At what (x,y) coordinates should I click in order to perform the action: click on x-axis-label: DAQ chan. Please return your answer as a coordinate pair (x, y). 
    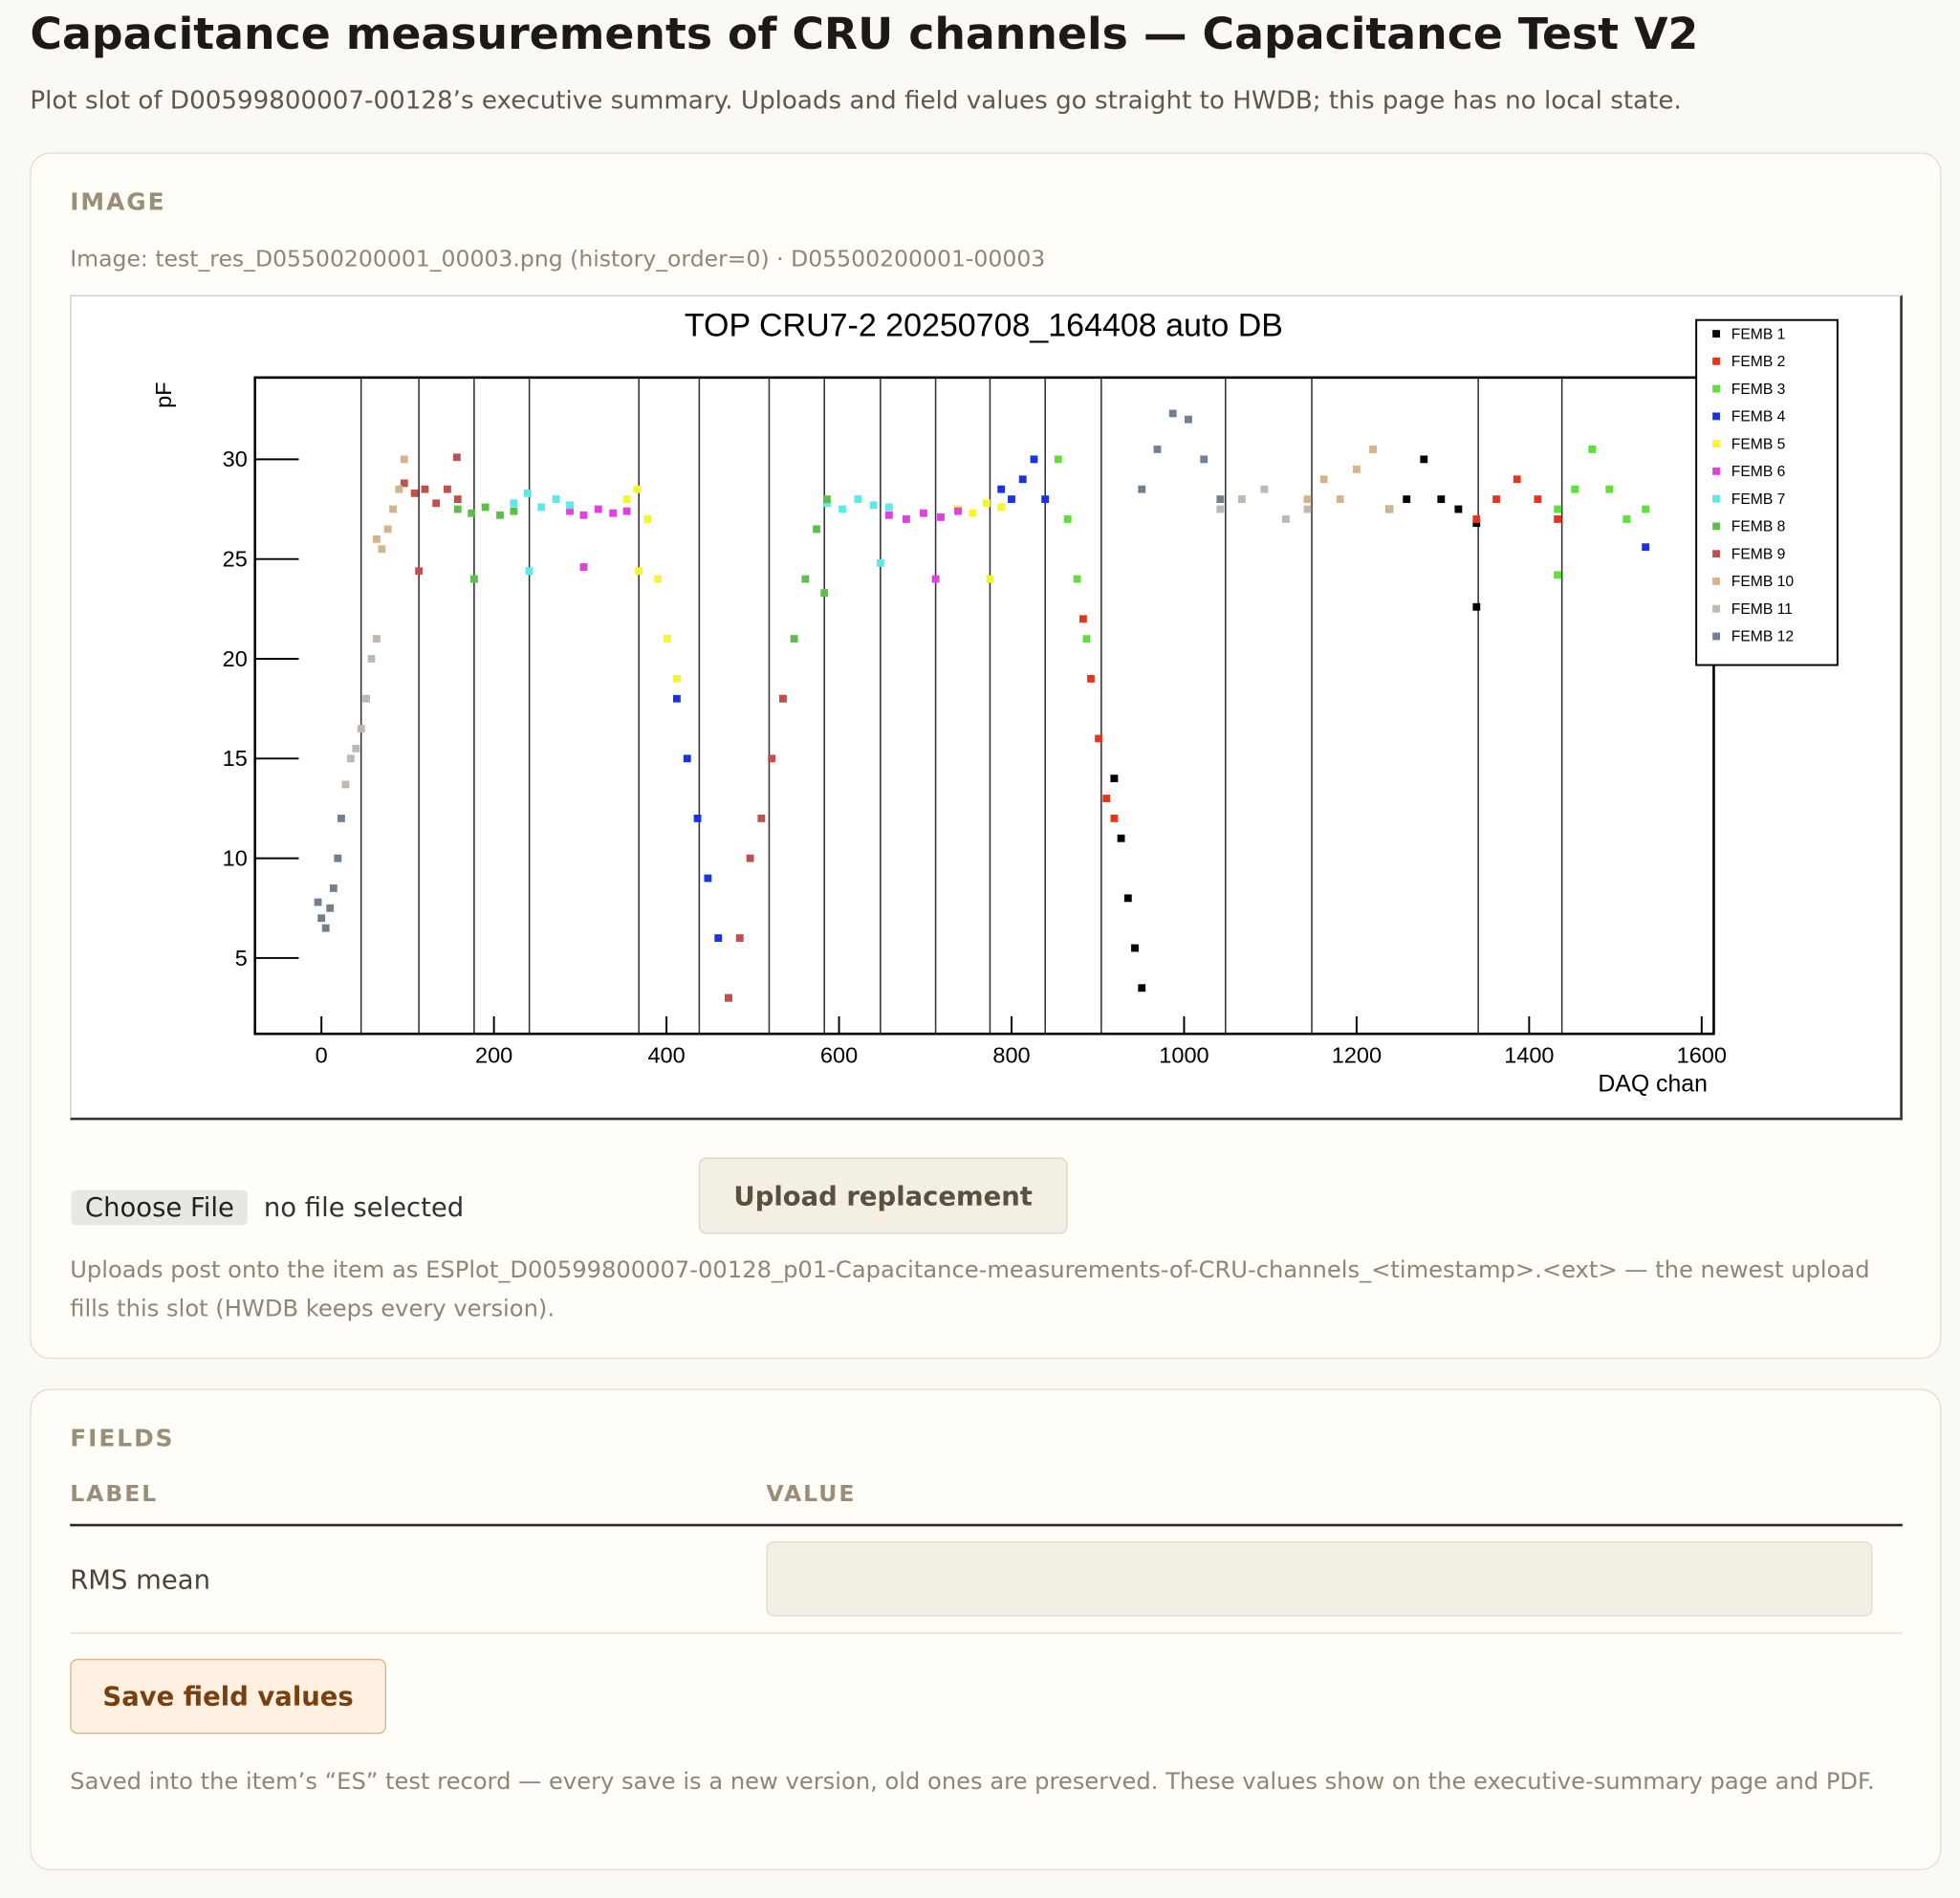
    Looking at the image, I should click on (1653, 1084).